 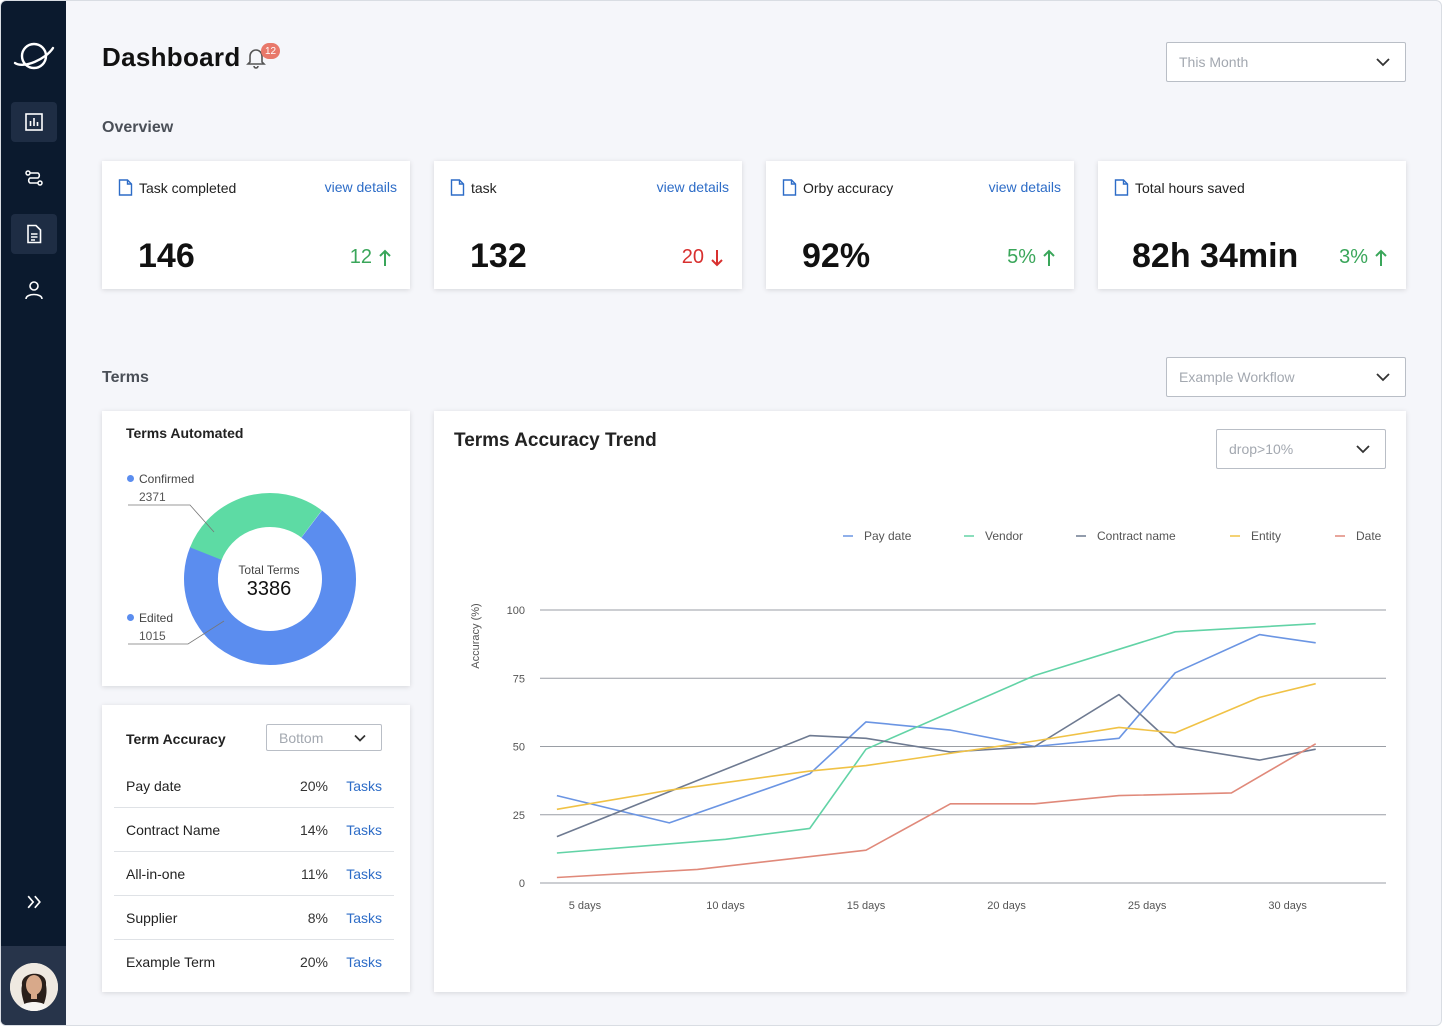 I want to click on legend-label: Contract name, so click(x=1136, y=536).